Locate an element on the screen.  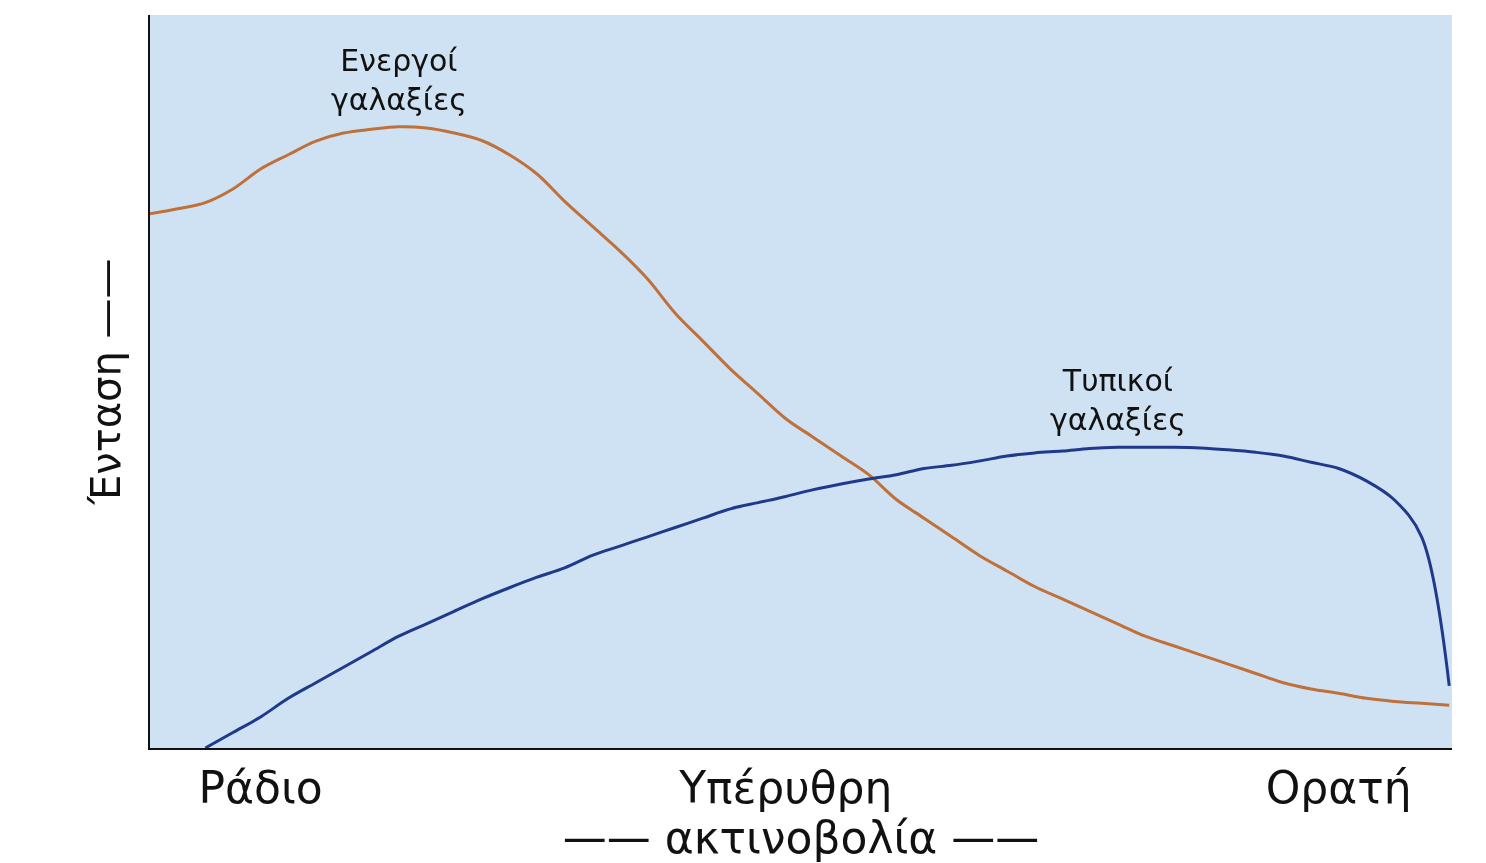
y-axis-title: Ένταση —— is located at coordinates (106, 382).